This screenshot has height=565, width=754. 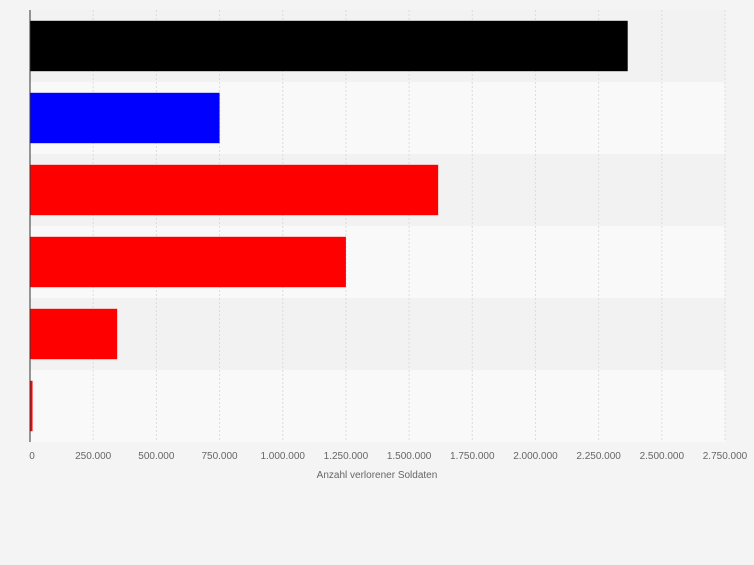 I want to click on x-tick-label: 1.000.000, so click(x=282, y=456).